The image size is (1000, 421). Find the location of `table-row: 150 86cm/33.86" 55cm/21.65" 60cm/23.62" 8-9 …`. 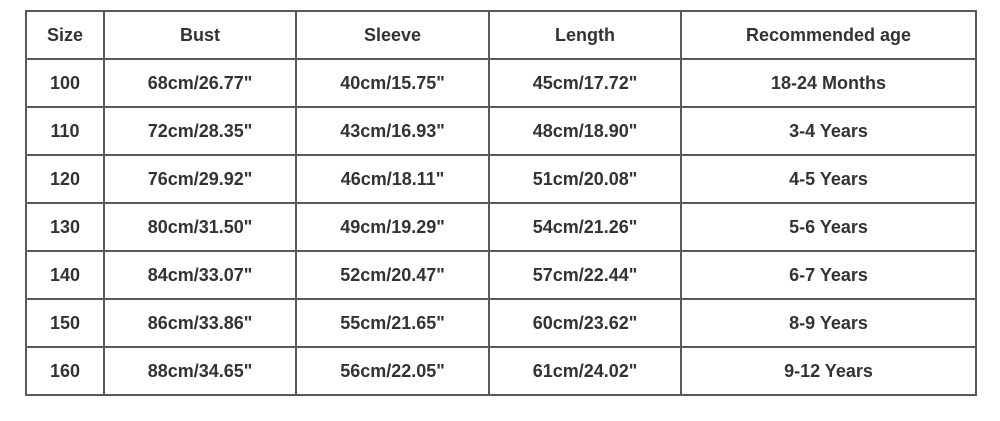

table-row: 150 86cm/33.86" 55cm/21.65" 60cm/23.62" 8-9 … is located at coordinates (501, 323).